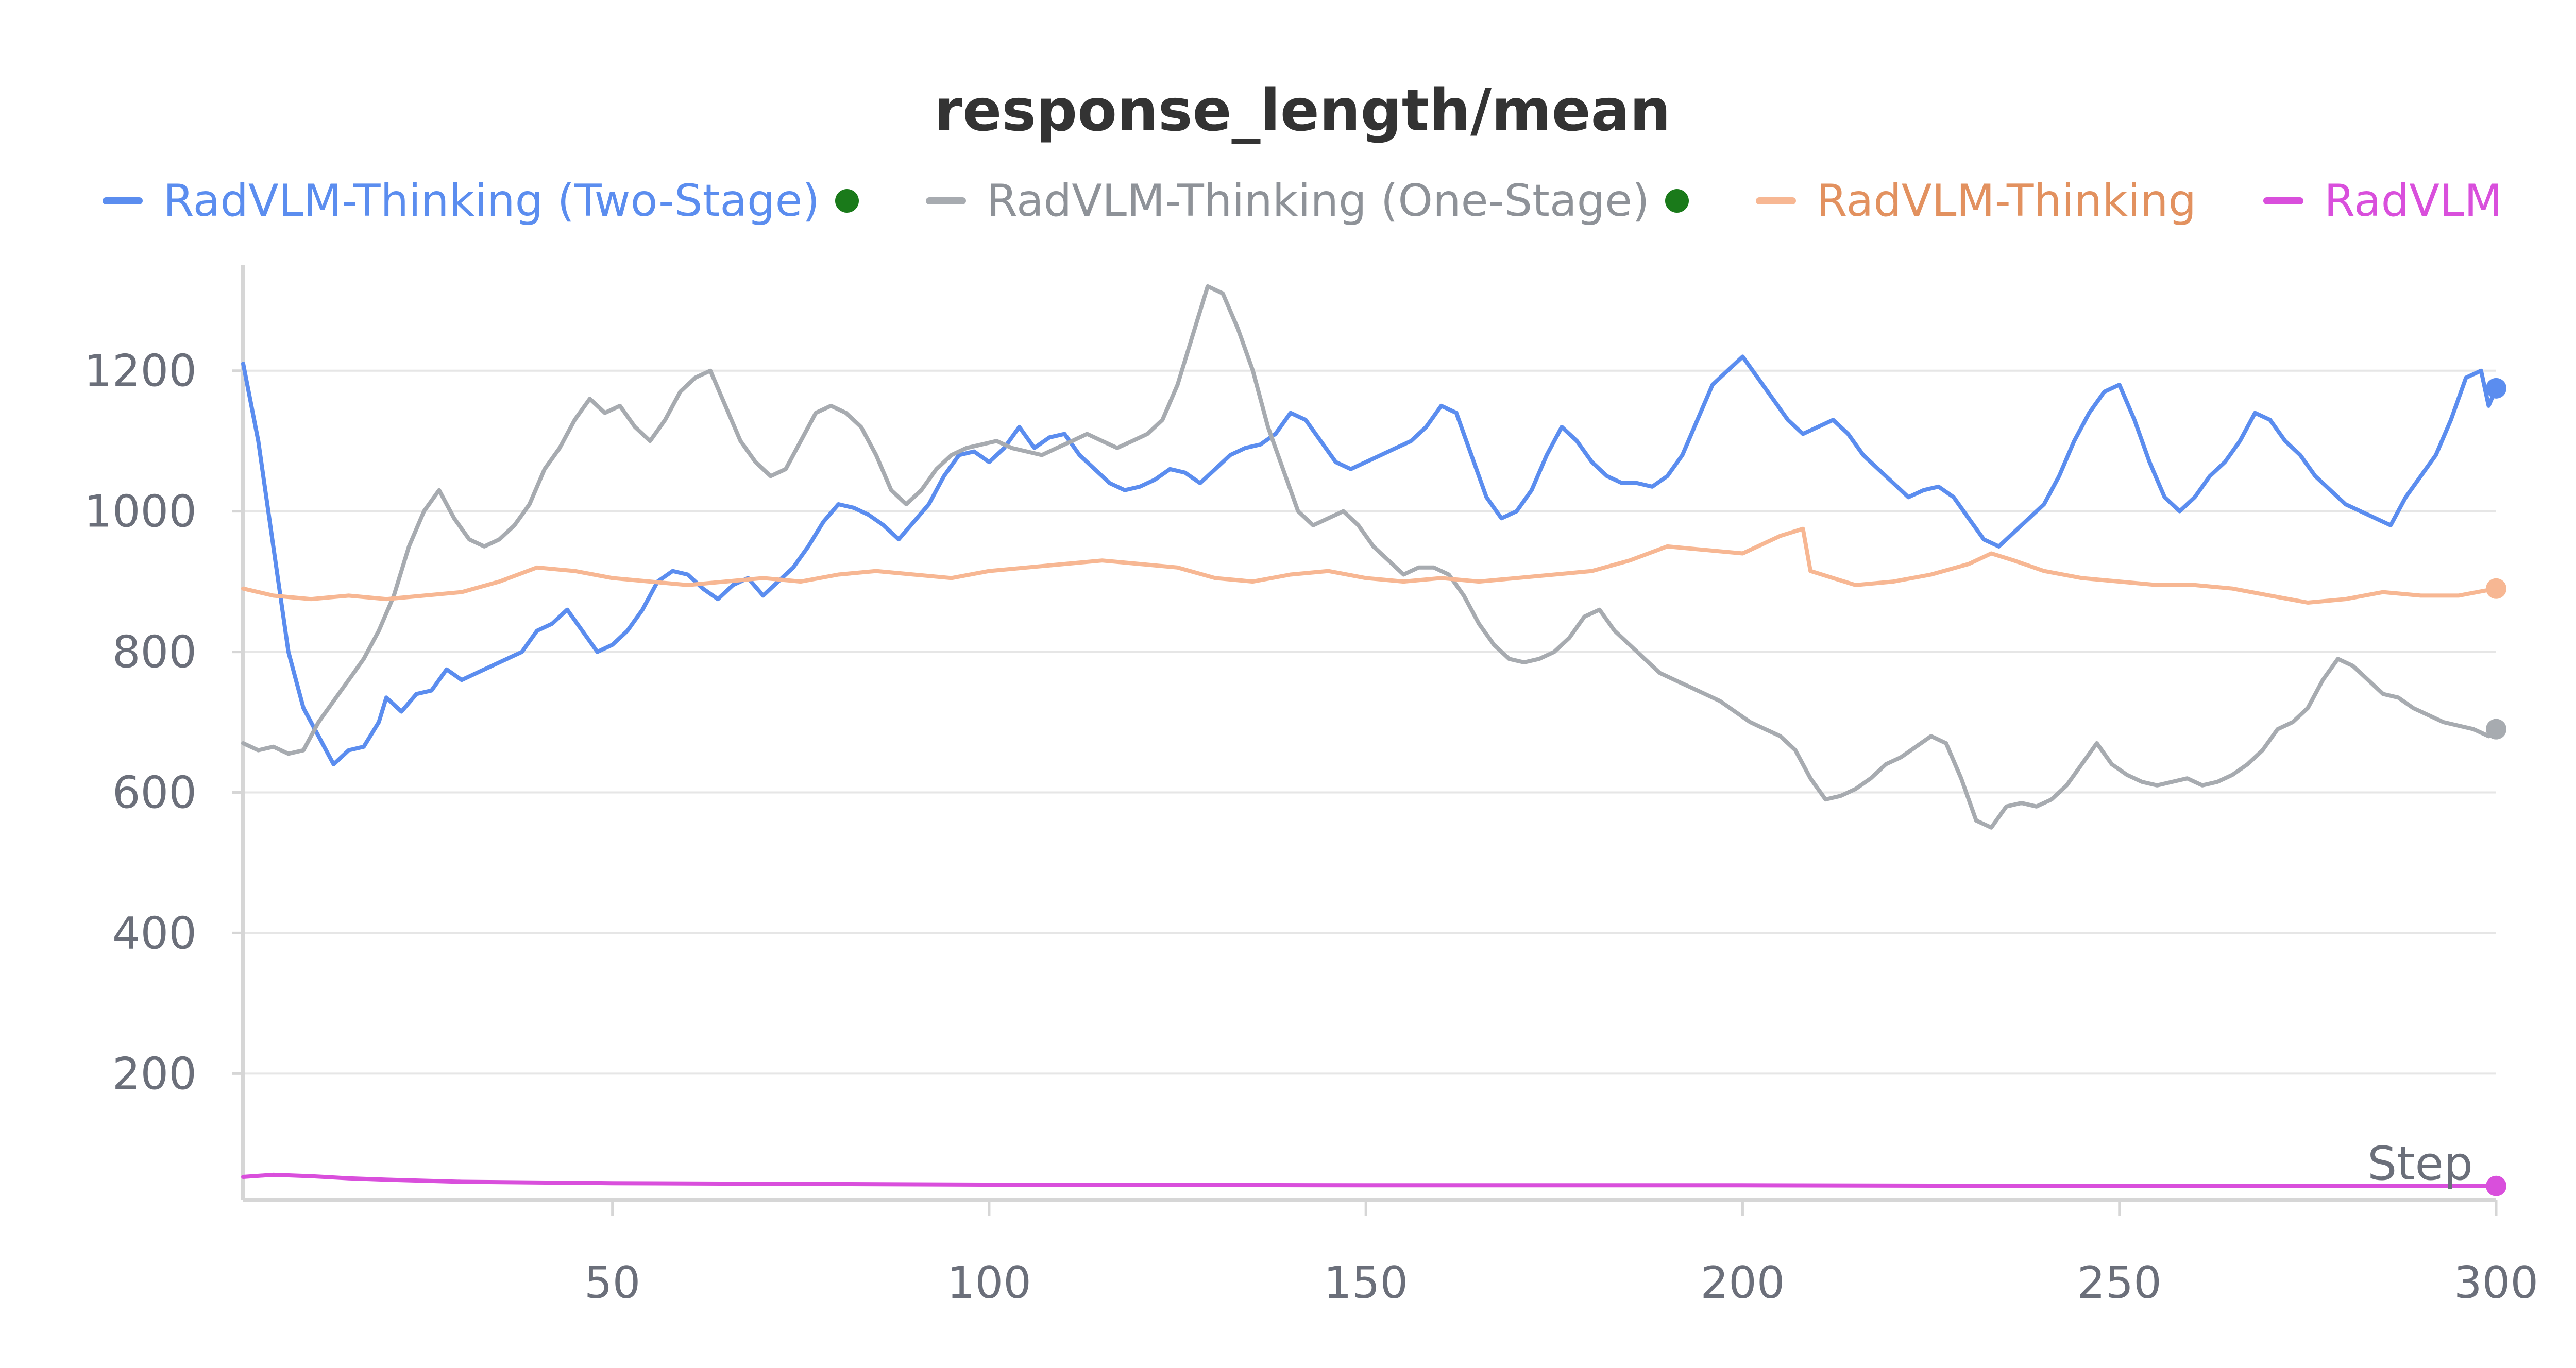  I want to click on legend-item-radvlm-thinking-two-stage: RadVLM-Thinking (Two-Stage), so click(480, 201).